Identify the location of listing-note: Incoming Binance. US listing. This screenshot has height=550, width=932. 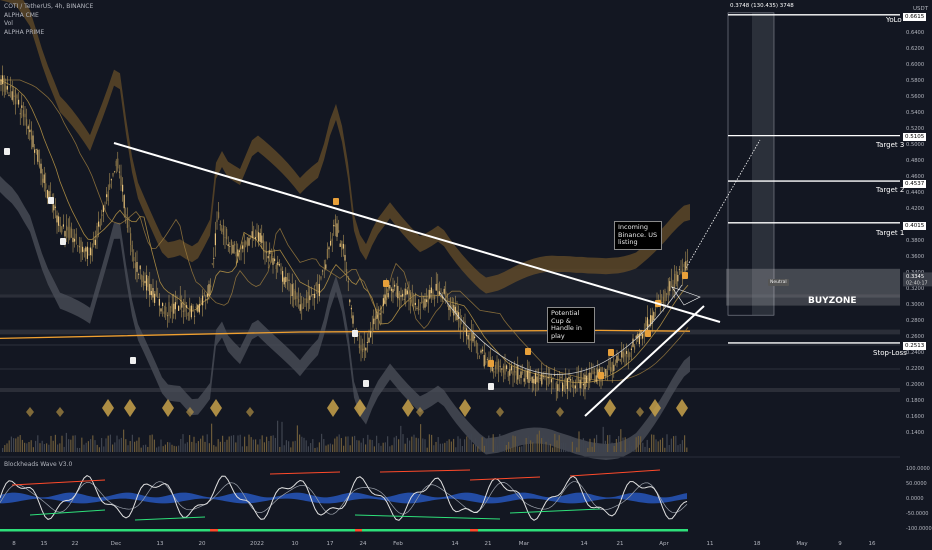
(638, 235).